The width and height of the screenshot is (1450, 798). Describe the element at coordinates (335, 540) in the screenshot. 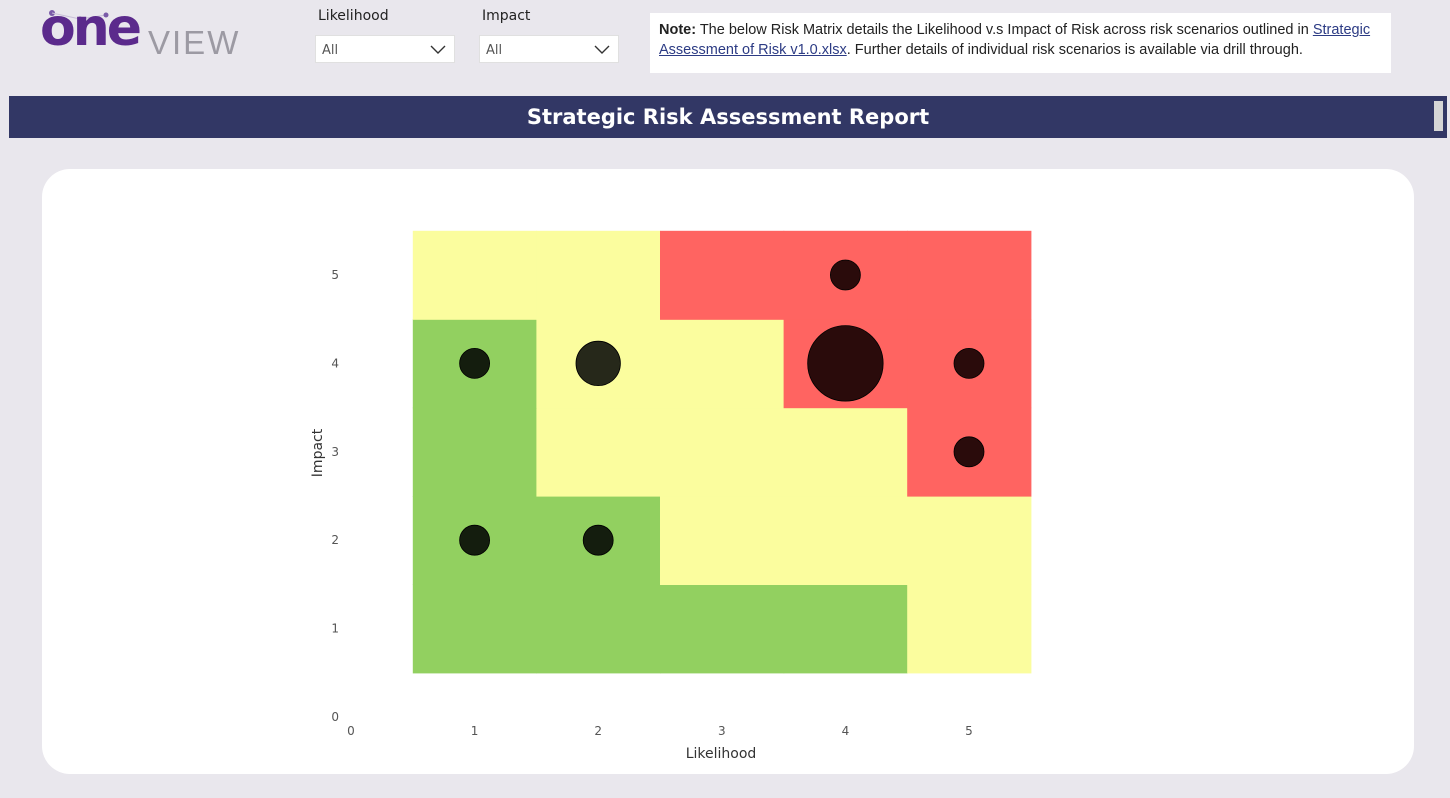

I see `y-tick-label: 2` at that location.